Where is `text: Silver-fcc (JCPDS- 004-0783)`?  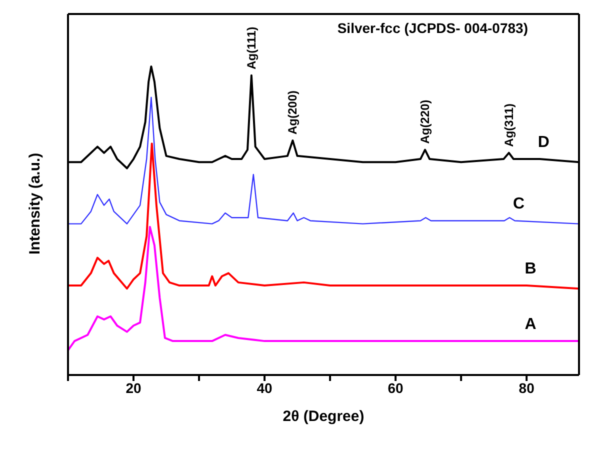 text: Silver-fcc (JCPDS- 004-0783) is located at coordinates (432, 28).